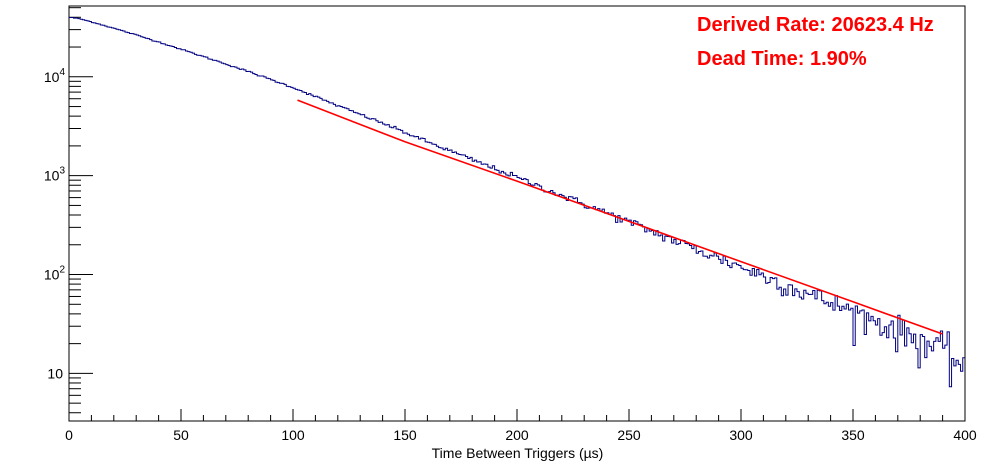 The image size is (996, 472). What do you see at coordinates (782, 59) in the screenshot?
I see `dead-time-annotation: Dead Time: 1.90%` at bounding box center [782, 59].